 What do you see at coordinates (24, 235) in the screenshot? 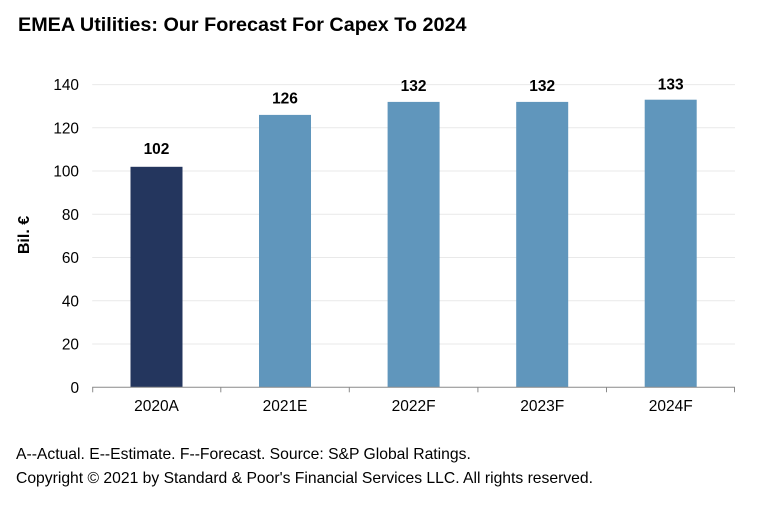
I see `svg-text: Bil. €` at bounding box center [24, 235].